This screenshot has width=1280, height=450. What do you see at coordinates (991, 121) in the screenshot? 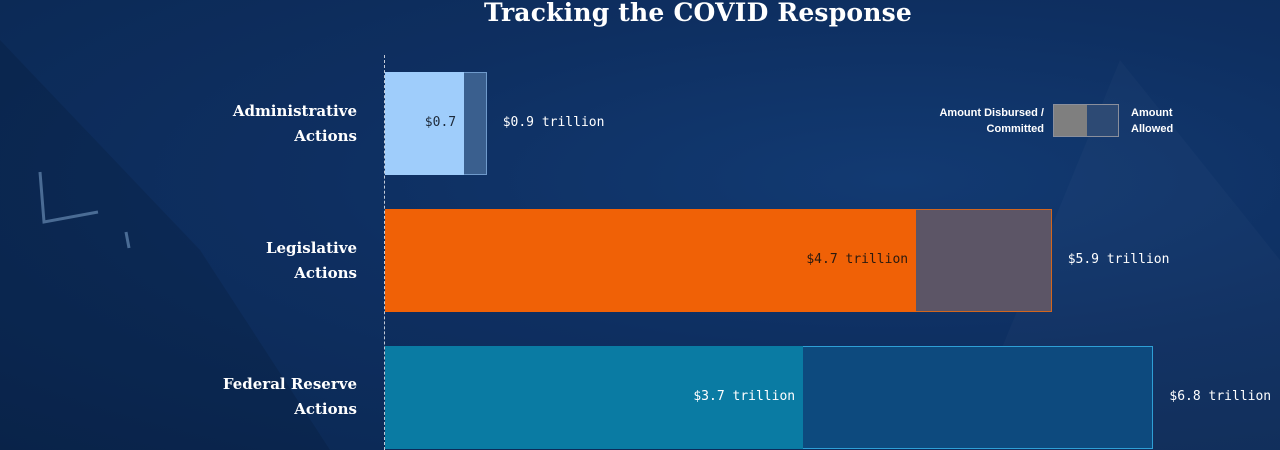
I see `legend-label-disbursed: Amount Disbursed / Committed` at bounding box center [991, 121].